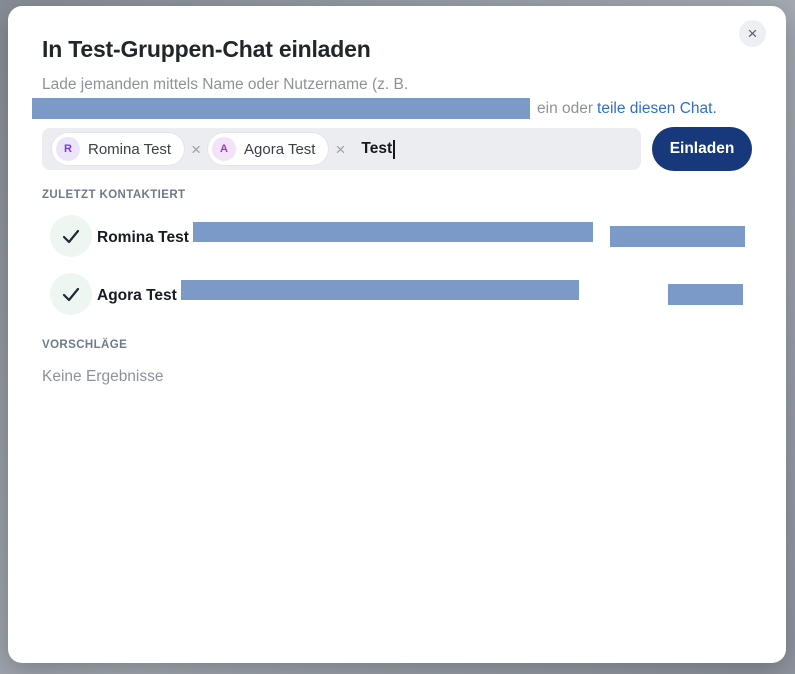  I want to click on contact-row-romina: Romina Test, so click(397, 237).